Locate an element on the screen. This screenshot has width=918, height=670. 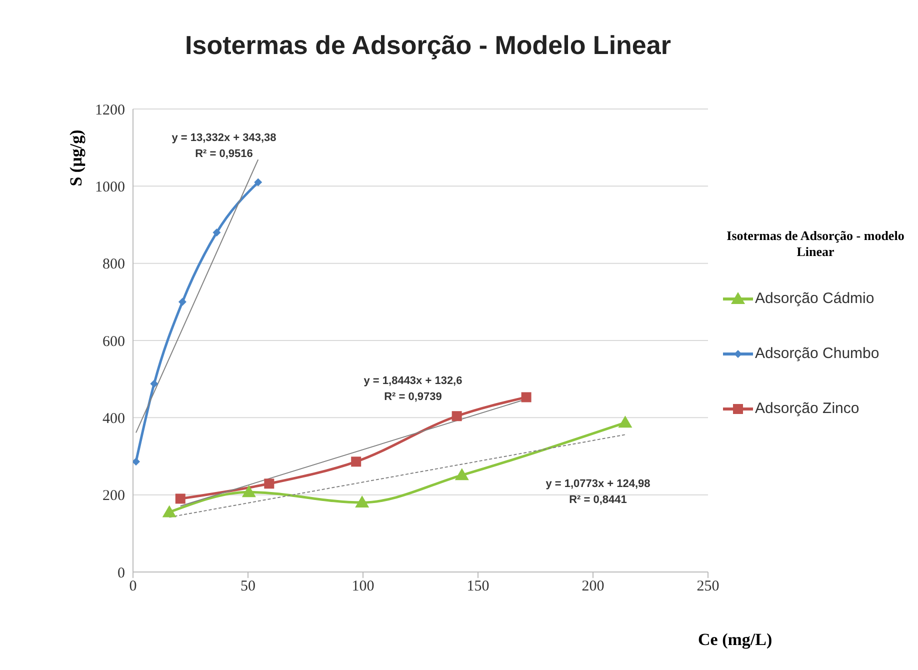
y-tick-label: 800 is located at coordinates (113, 264).